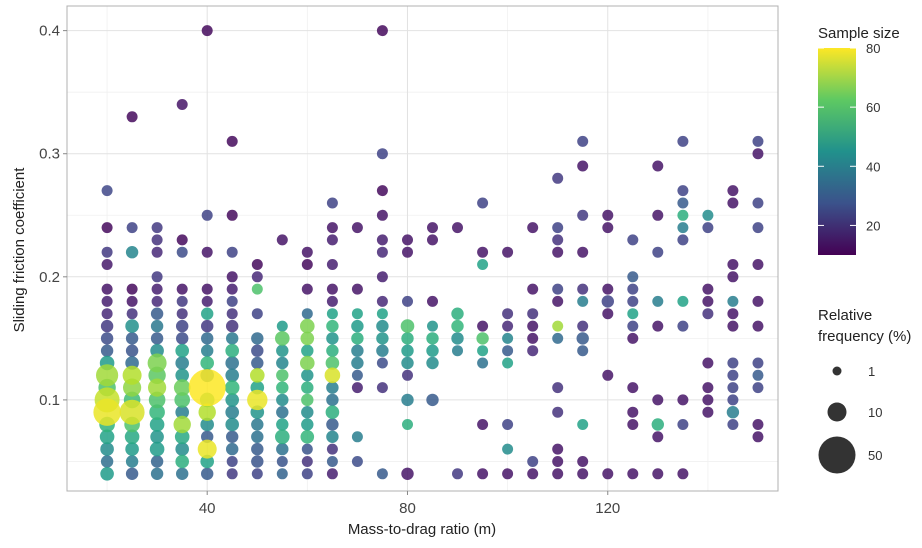 This screenshot has height=548, width=922. I want to click on colorbar-tick-label: 40, so click(873, 166).